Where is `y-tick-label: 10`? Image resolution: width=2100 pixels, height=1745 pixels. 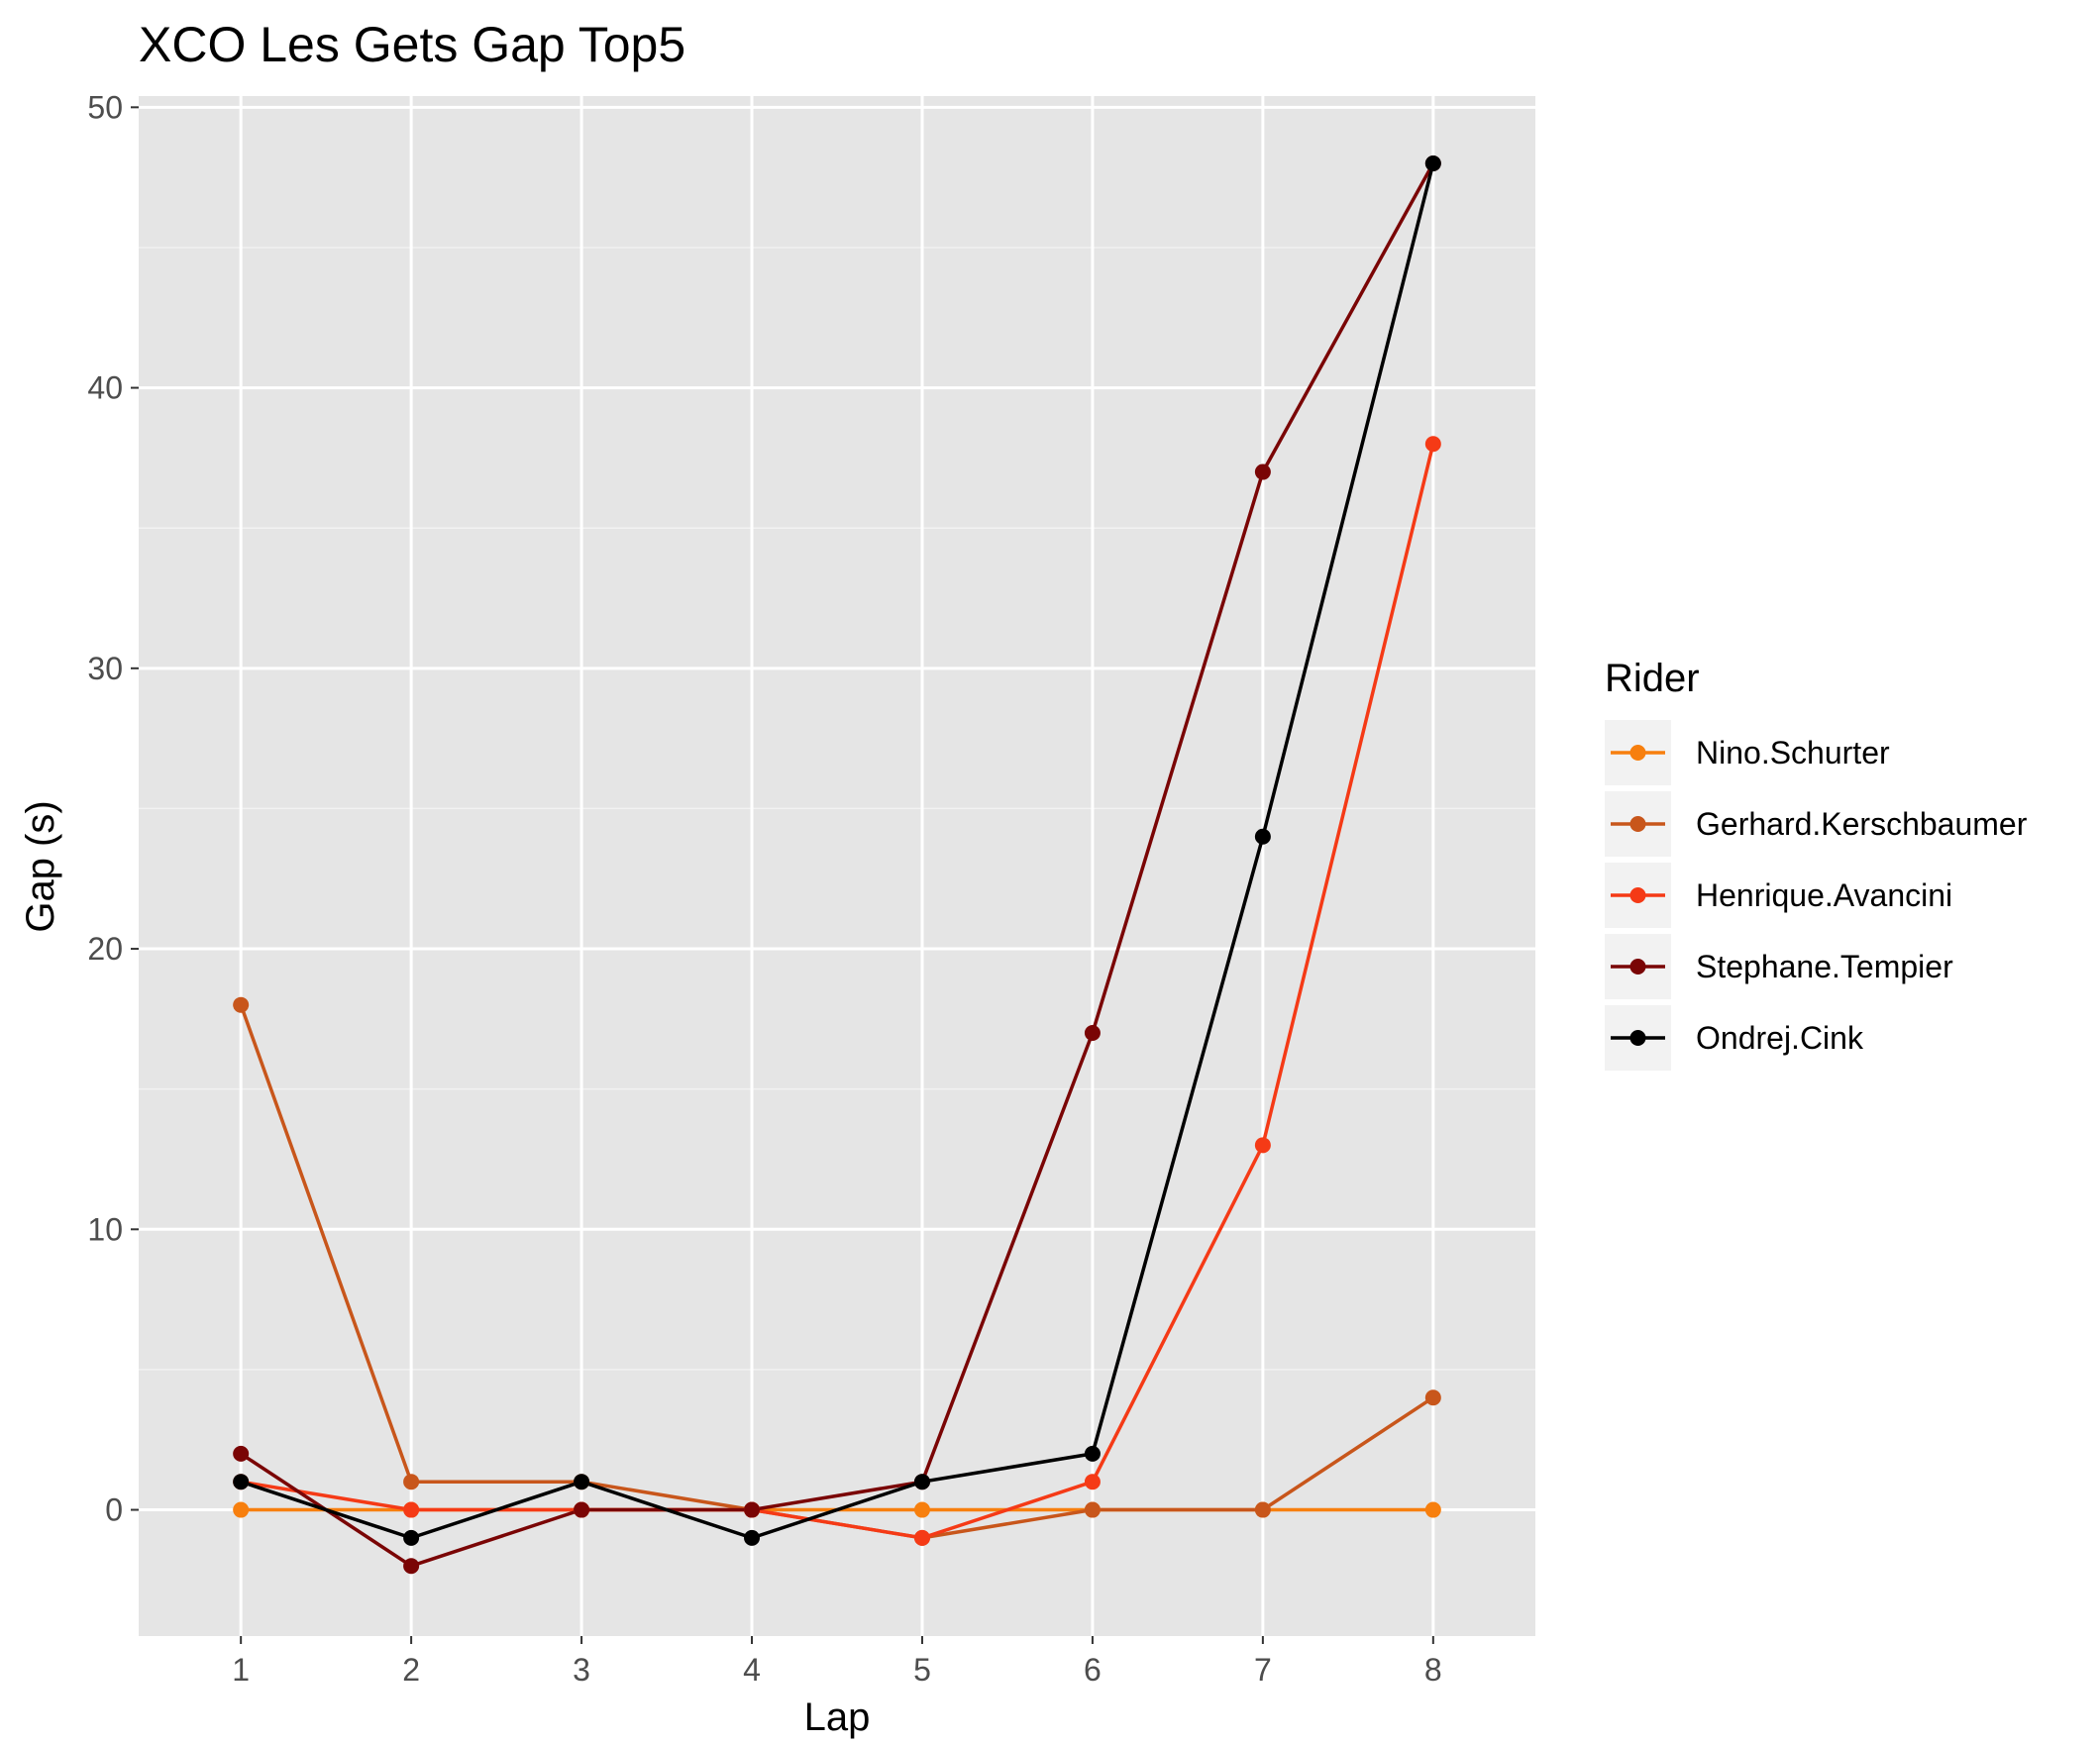 y-tick-label: 10 is located at coordinates (105, 1229).